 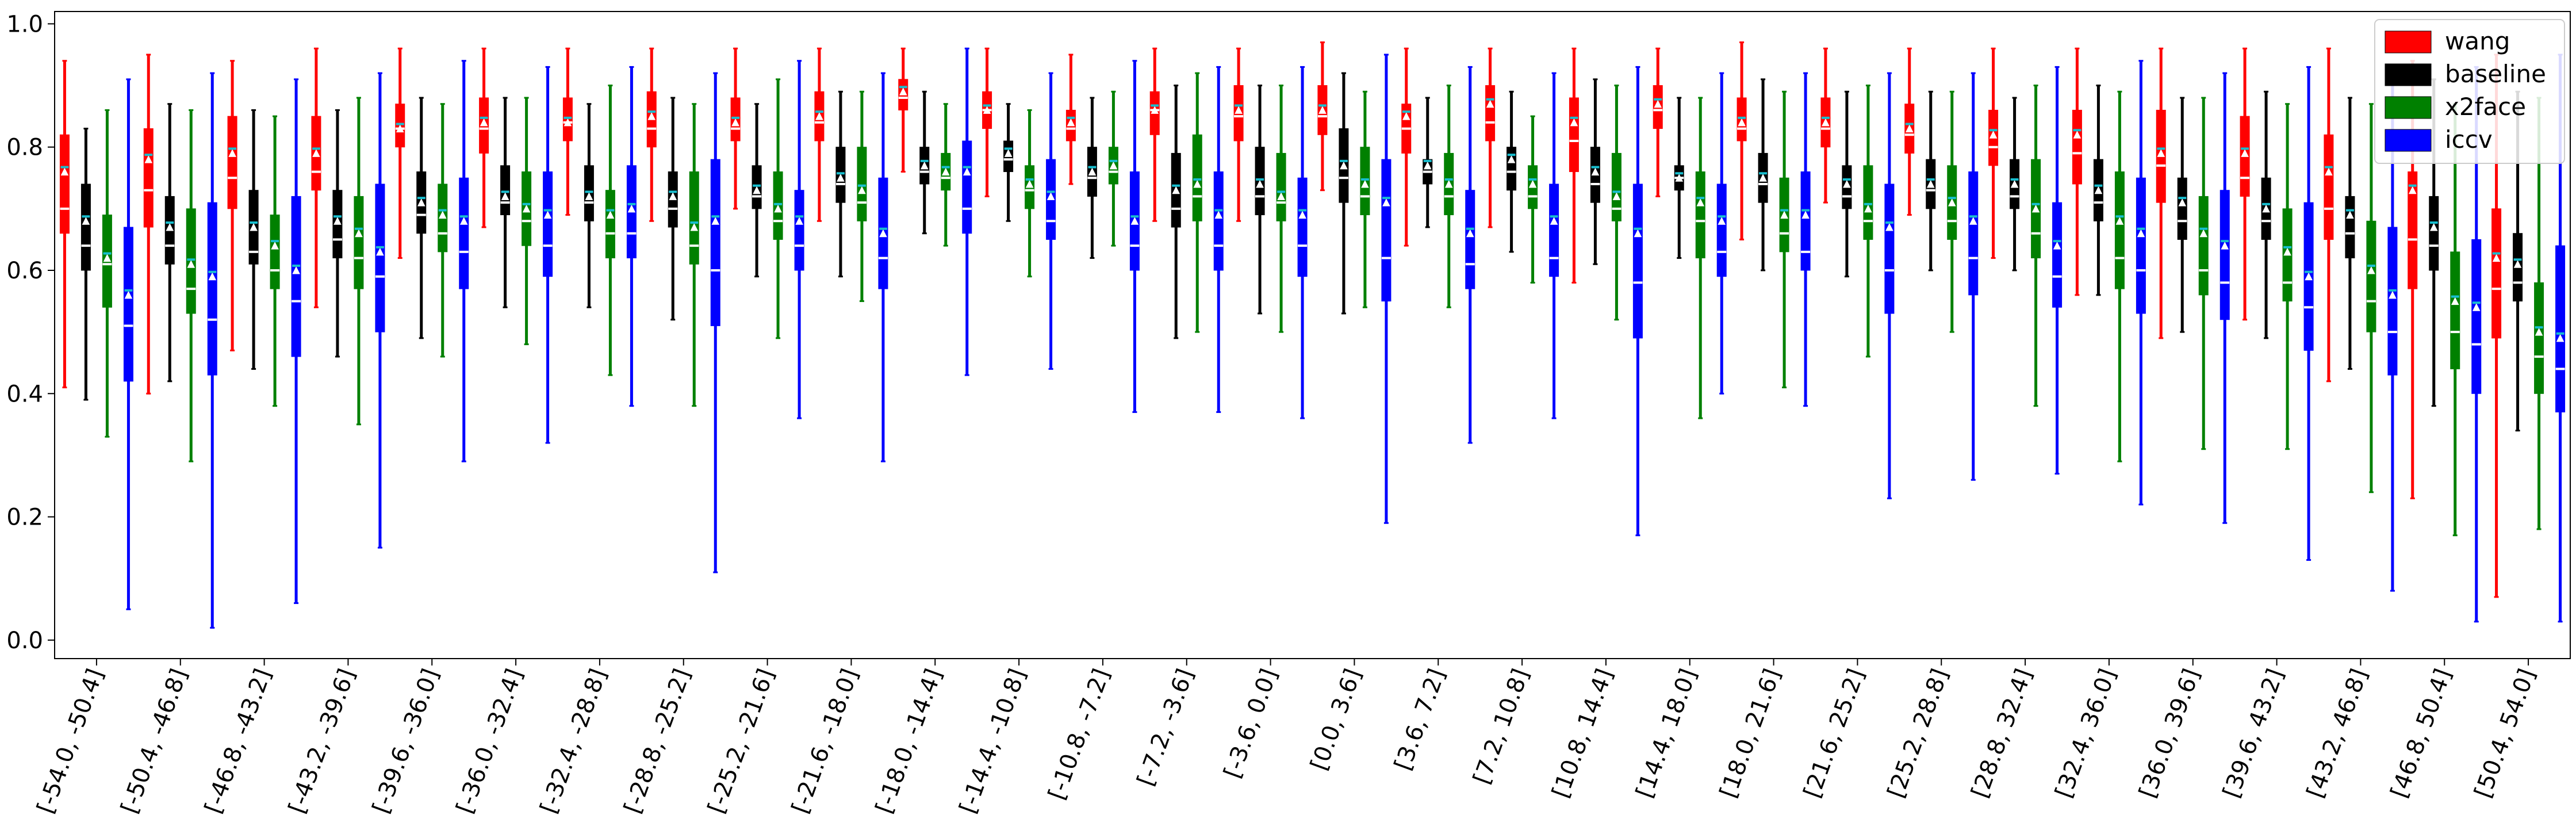 I want to click on x-tick-label: [7.2, 10.8], so click(x=1502, y=726).